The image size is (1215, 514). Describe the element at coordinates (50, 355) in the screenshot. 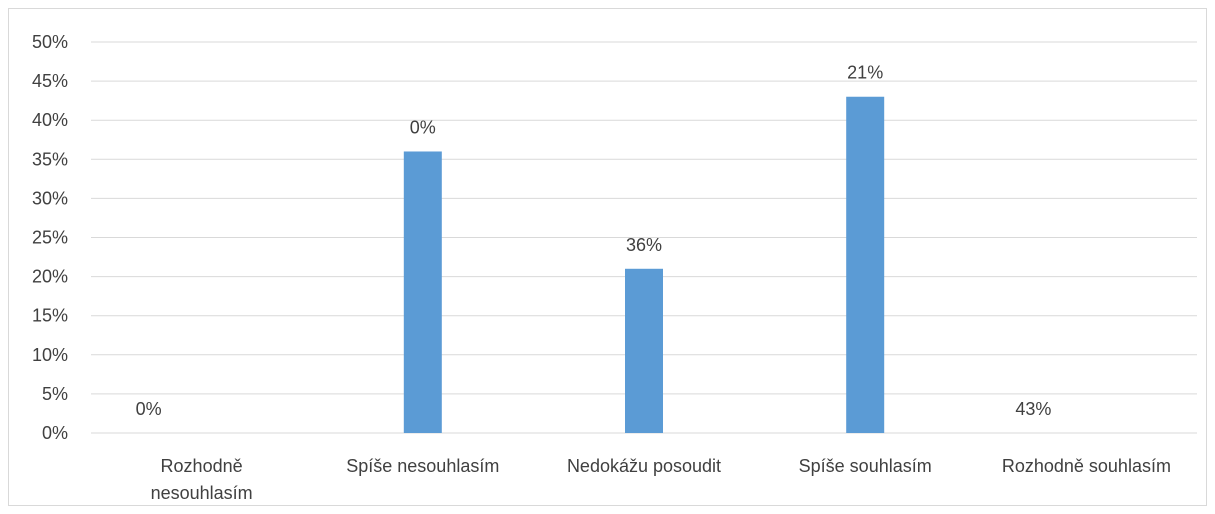

I see `y-tick-label: 10%` at that location.